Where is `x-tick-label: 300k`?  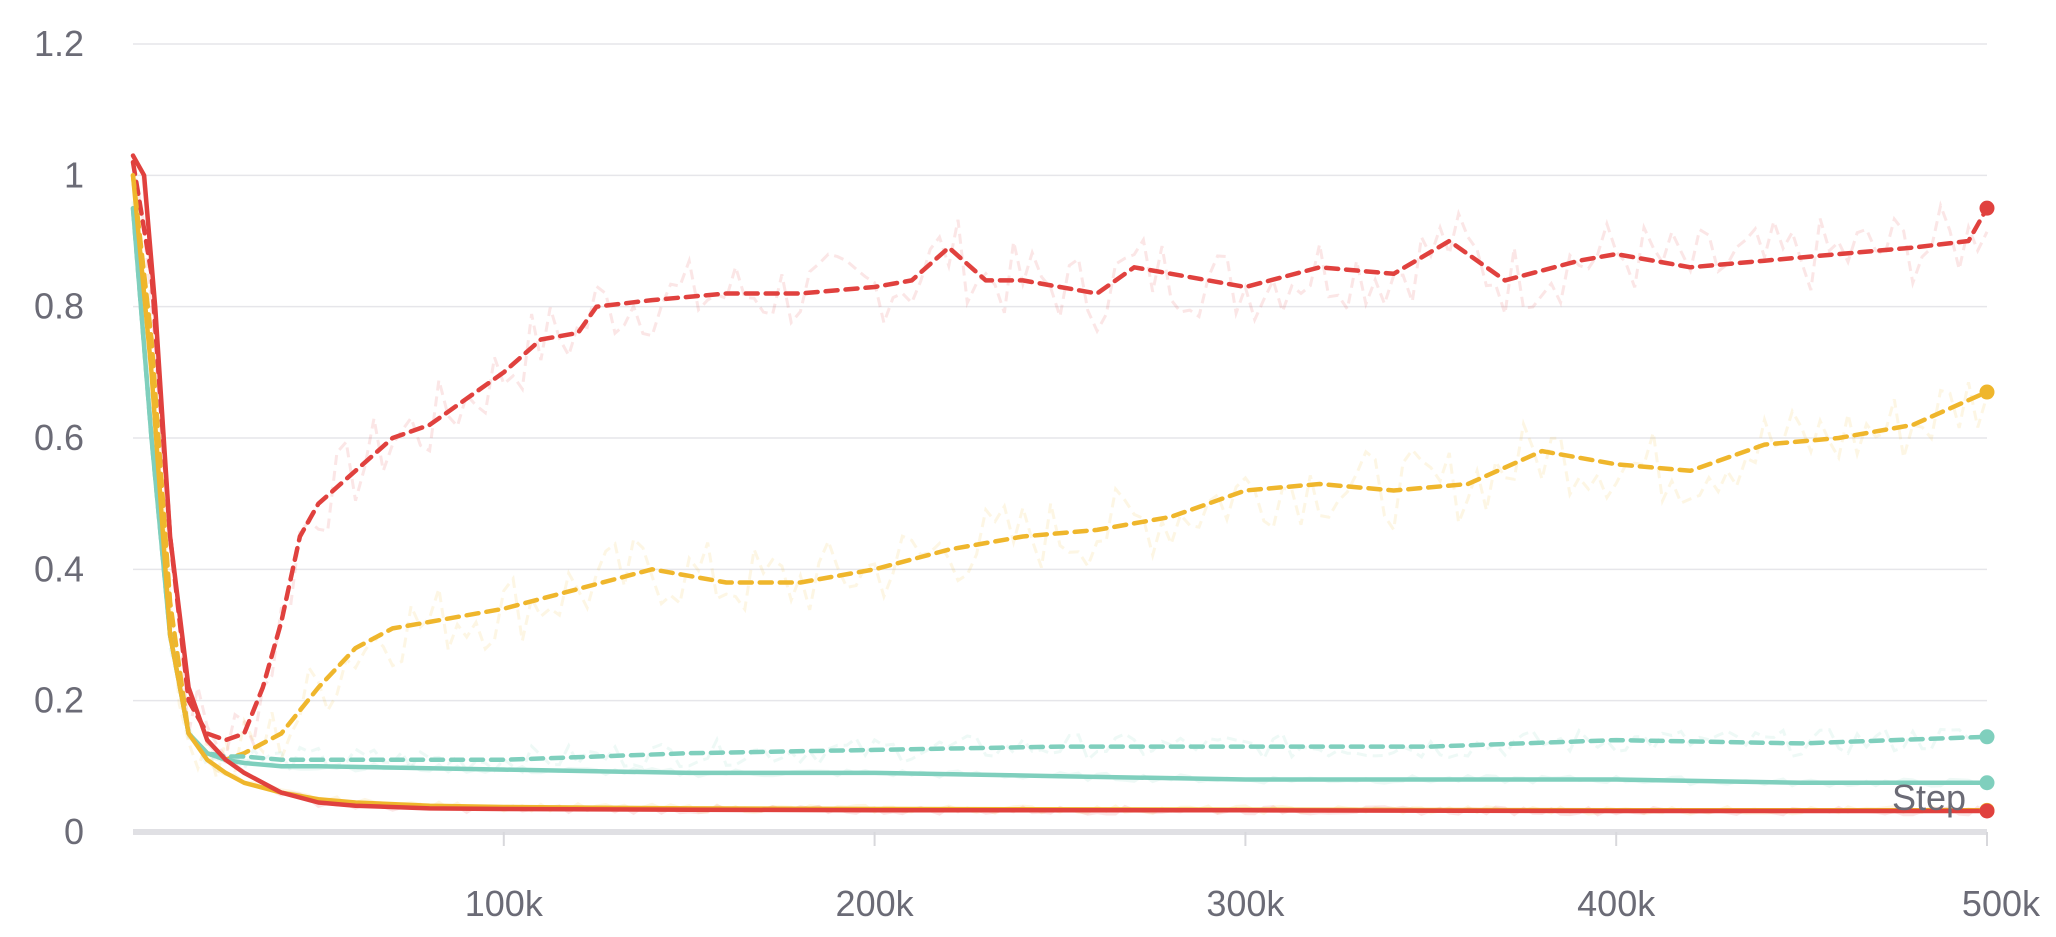 x-tick-label: 300k is located at coordinates (1245, 903).